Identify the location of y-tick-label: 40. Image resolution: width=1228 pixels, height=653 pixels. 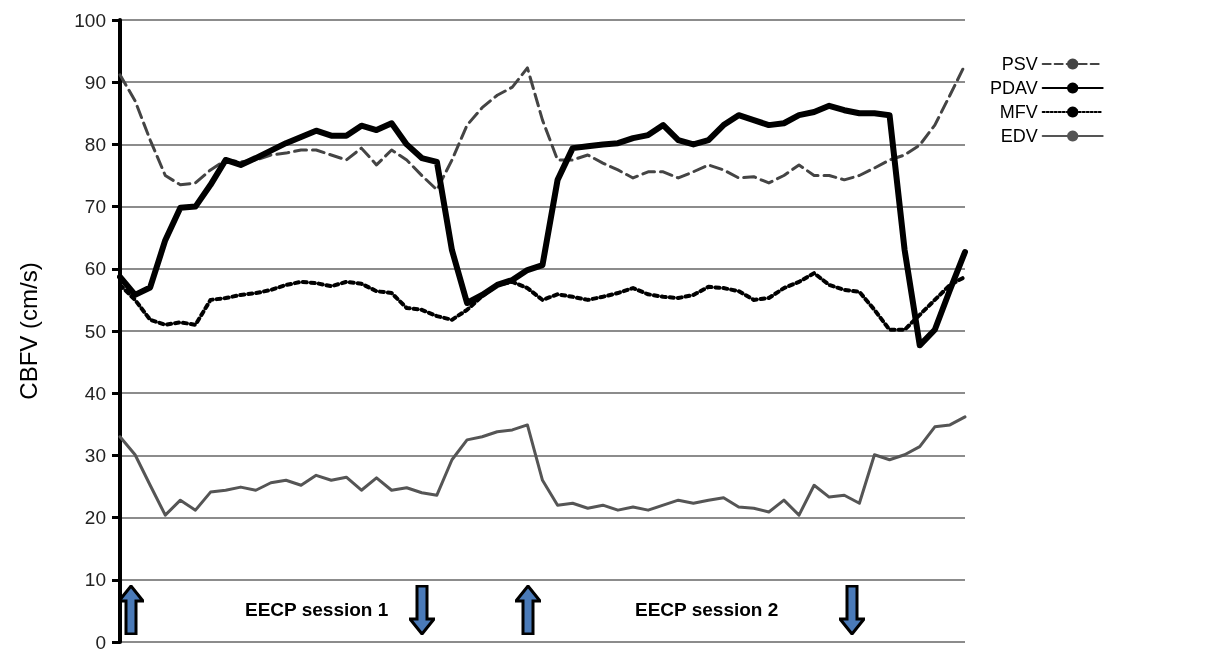
(95, 393).